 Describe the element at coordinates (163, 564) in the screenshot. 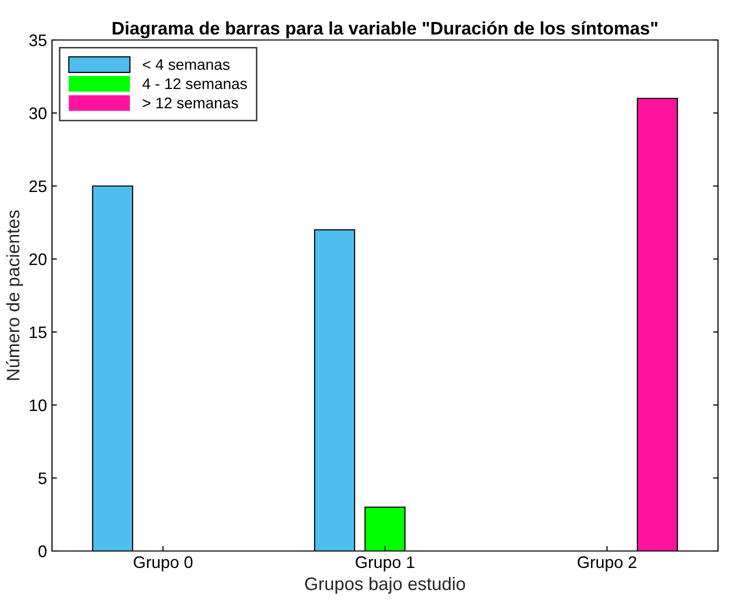

I see `x-tick-label: Grupo 0` at that location.